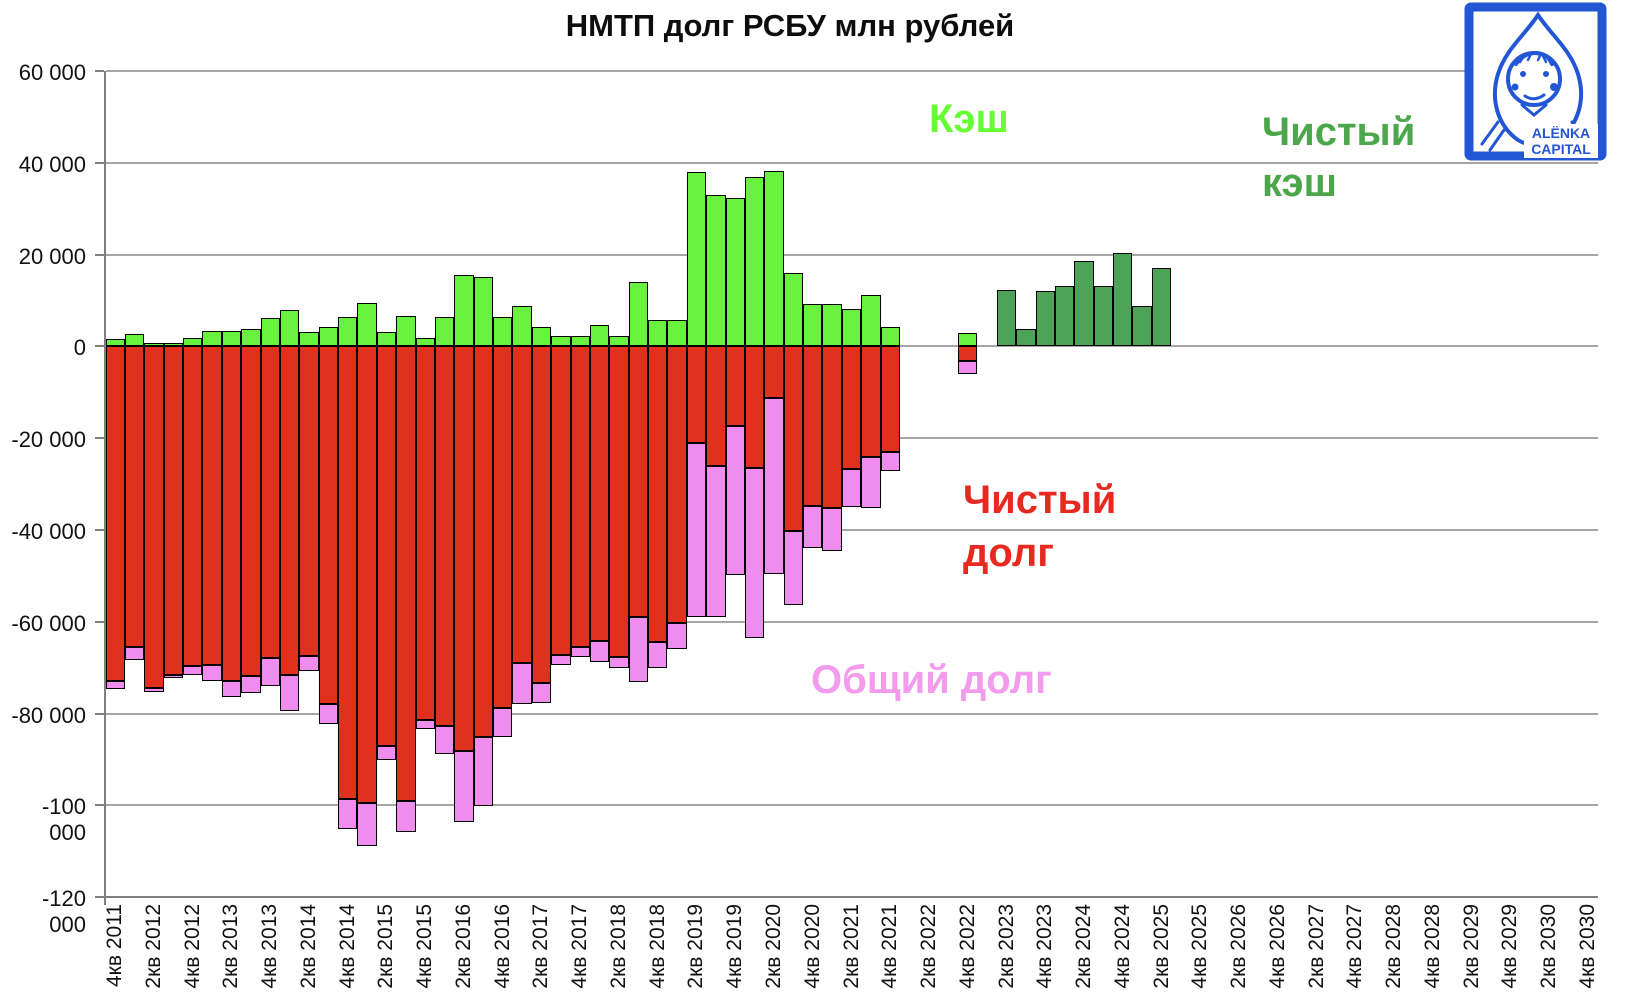 This screenshot has width=1628, height=1006. Describe the element at coordinates (1122, 946) in the screenshot. I see `x-tick-label: 4кв 2024` at that location.